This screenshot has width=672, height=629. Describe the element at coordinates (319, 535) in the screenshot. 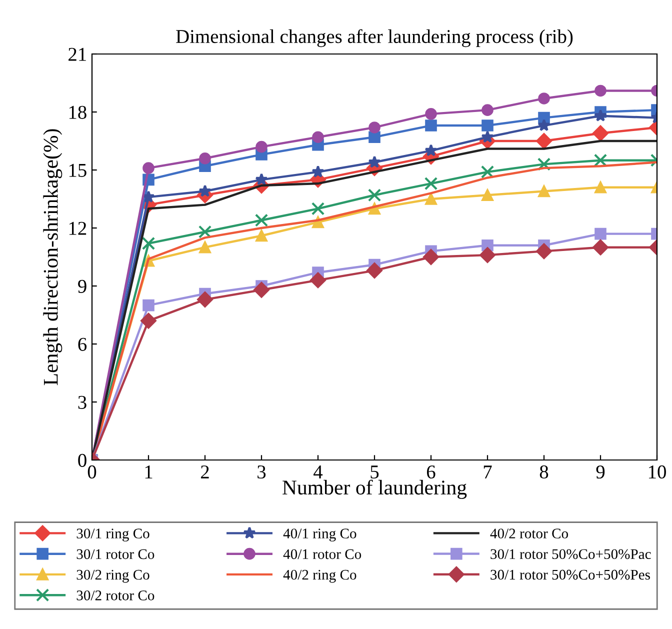

I see `legend-label: 40/1 ring Co` at that location.